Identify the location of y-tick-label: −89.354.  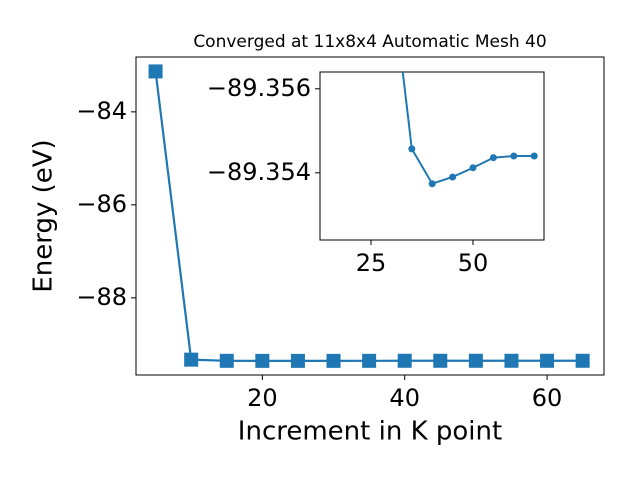
(259, 172).